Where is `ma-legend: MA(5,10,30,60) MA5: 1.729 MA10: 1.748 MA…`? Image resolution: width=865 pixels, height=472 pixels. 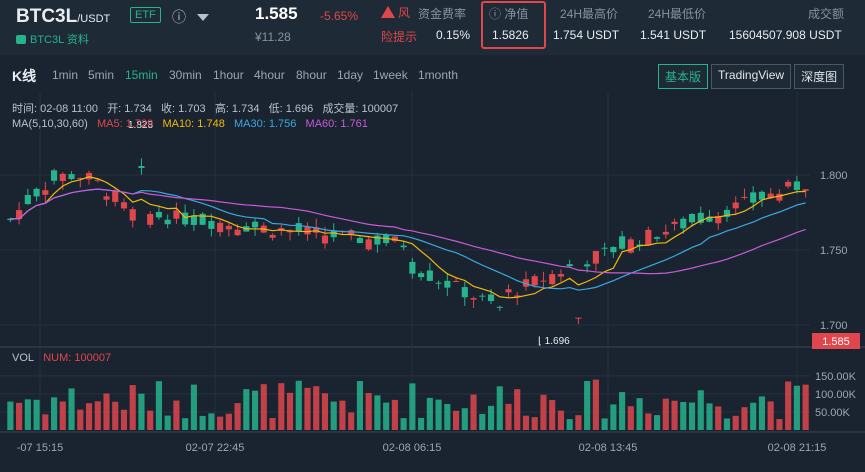 ma-legend: MA(5,10,30,60) MA5: 1.729 MA10: 1.748 MA… is located at coordinates (190, 124).